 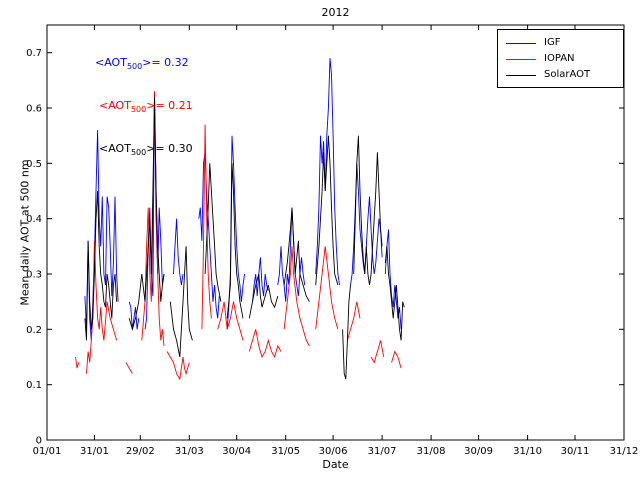 I want to click on x-axis-label: Date, so click(x=335, y=464).